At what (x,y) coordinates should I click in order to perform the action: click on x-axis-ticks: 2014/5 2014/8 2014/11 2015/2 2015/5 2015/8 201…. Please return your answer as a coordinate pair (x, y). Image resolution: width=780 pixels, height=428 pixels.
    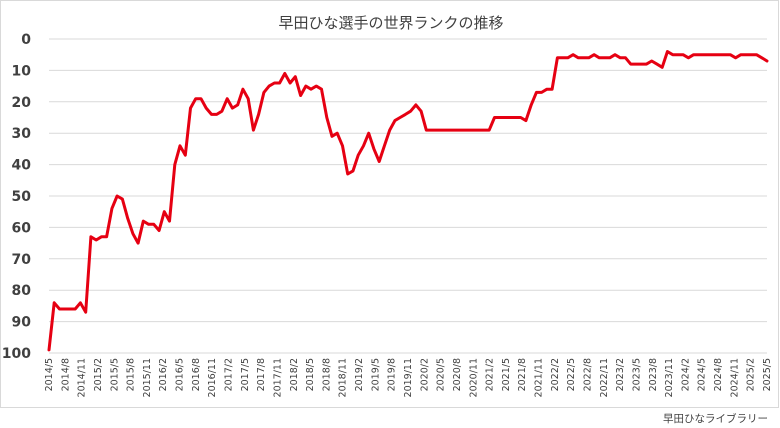
    Looking at the image, I should click on (408, 377).